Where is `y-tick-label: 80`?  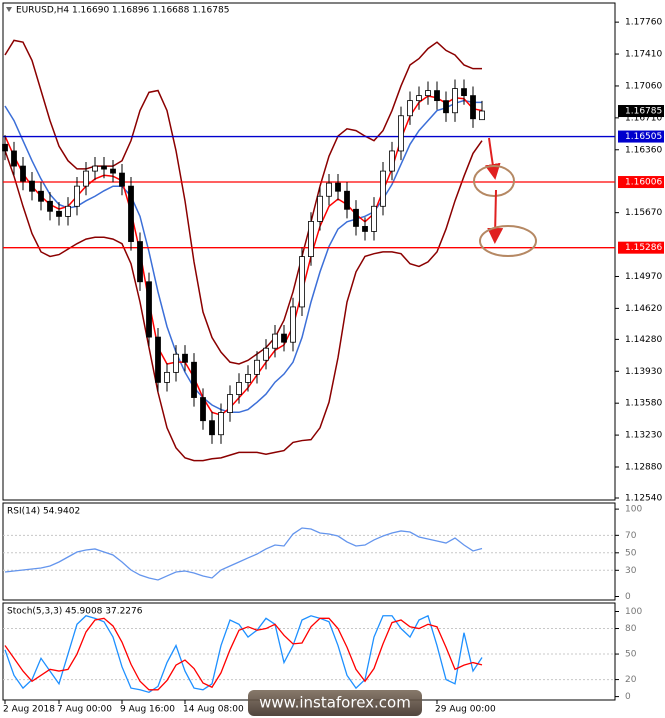
y-tick-label: 80 is located at coordinates (631, 629).